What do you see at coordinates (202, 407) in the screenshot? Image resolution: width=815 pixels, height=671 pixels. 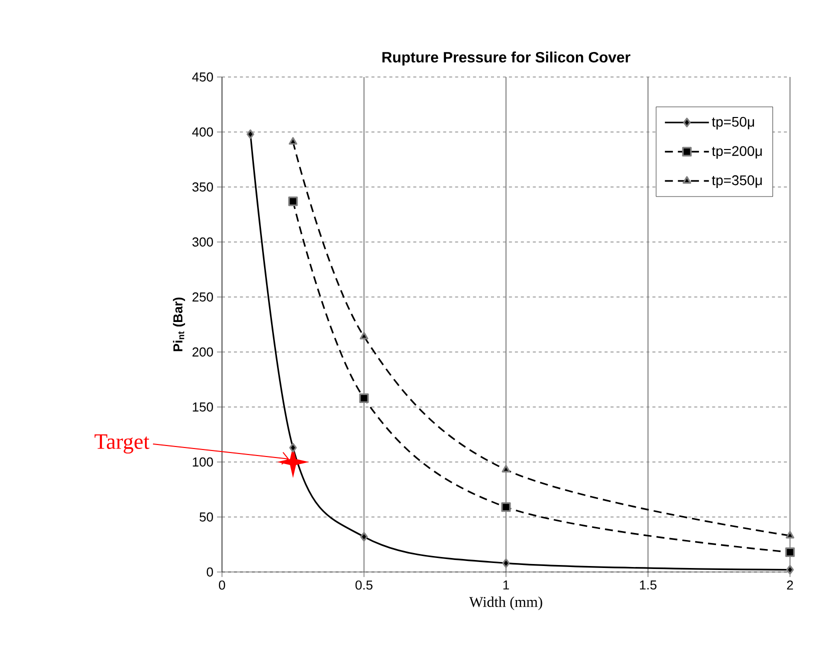 I see `y-tick-label: 150` at bounding box center [202, 407].